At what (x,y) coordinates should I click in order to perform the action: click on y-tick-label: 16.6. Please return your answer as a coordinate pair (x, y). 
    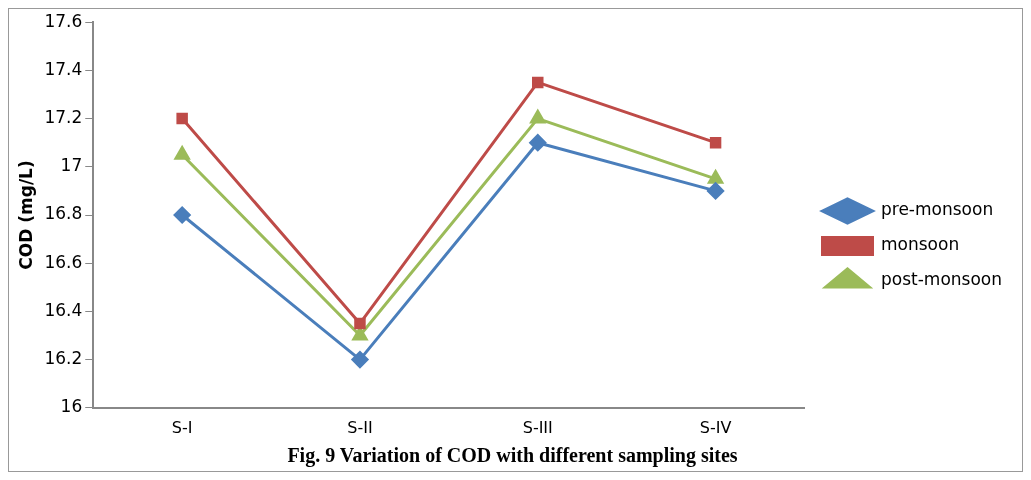
    Looking at the image, I should click on (63, 261).